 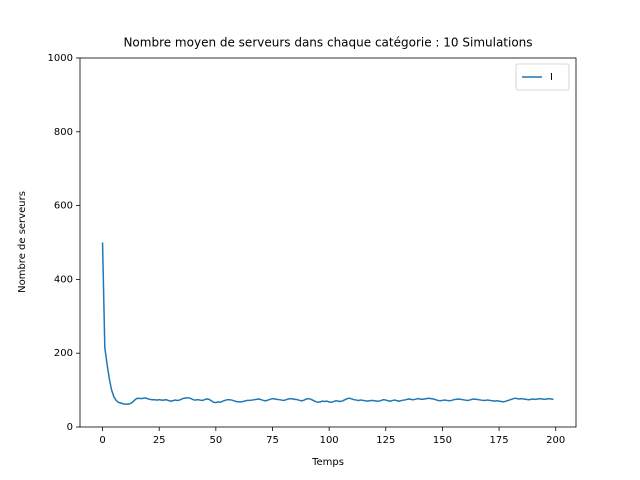 What do you see at coordinates (63, 206) in the screenshot?
I see `y-tick-label: 600` at bounding box center [63, 206].